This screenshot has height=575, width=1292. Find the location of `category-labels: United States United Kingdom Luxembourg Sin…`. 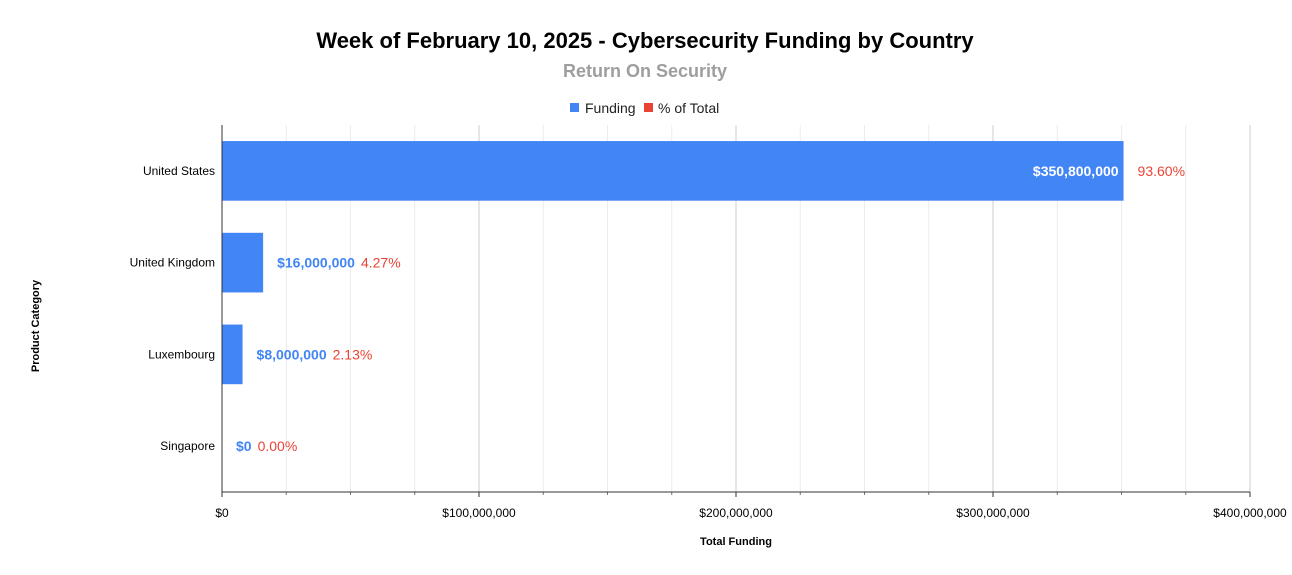

category-labels: United States United Kingdom Luxembourg Sin… is located at coordinates (173, 308).